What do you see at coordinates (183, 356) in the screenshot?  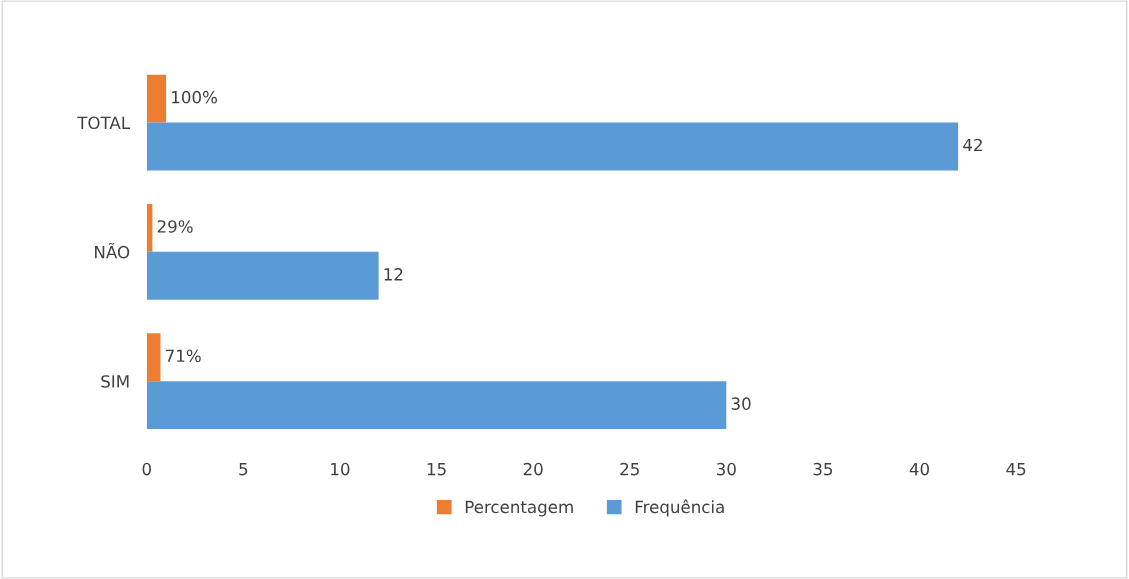 I see `data-label: 71%` at bounding box center [183, 356].